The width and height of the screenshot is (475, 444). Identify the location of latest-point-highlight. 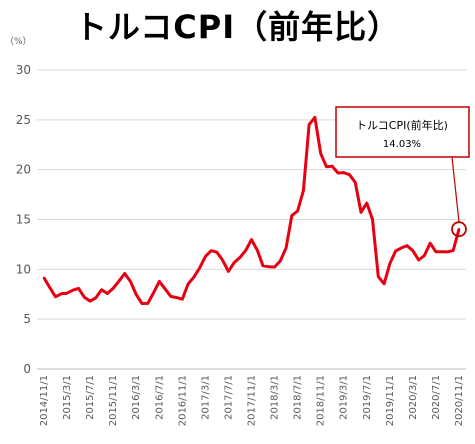
(459, 229).